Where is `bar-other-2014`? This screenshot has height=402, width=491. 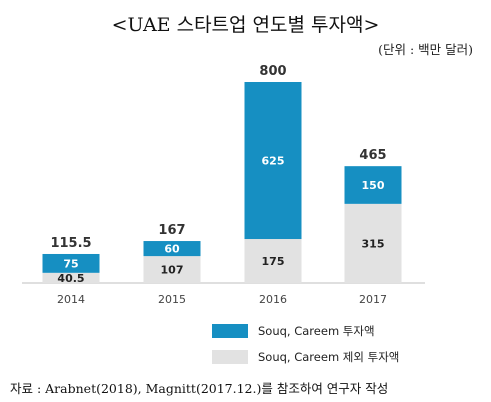
bar-other-2014 is located at coordinates (71, 277).